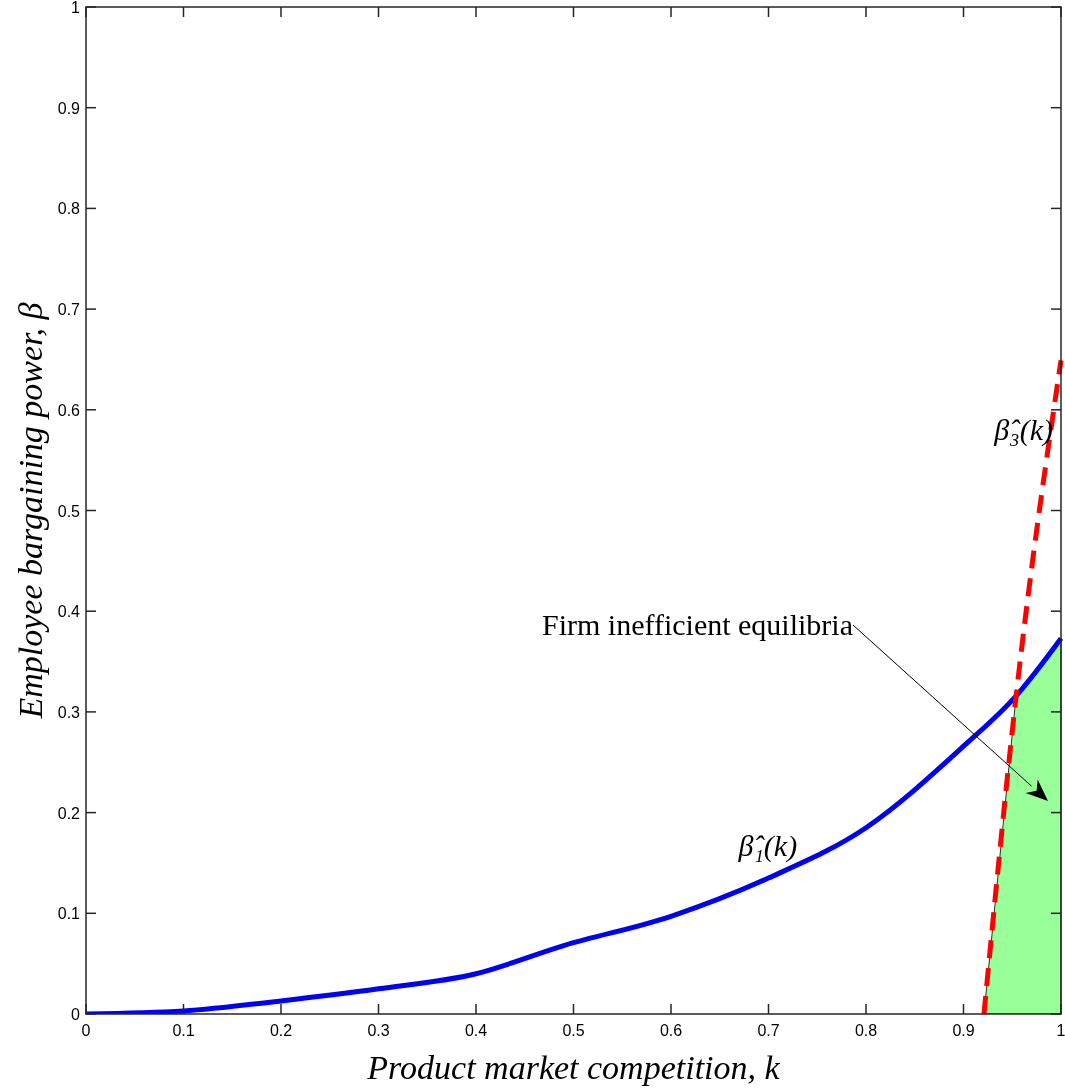 The image size is (1065, 1091). Describe the element at coordinates (69, 108) in the screenshot. I see `y-tick-label: 0.9` at that location.